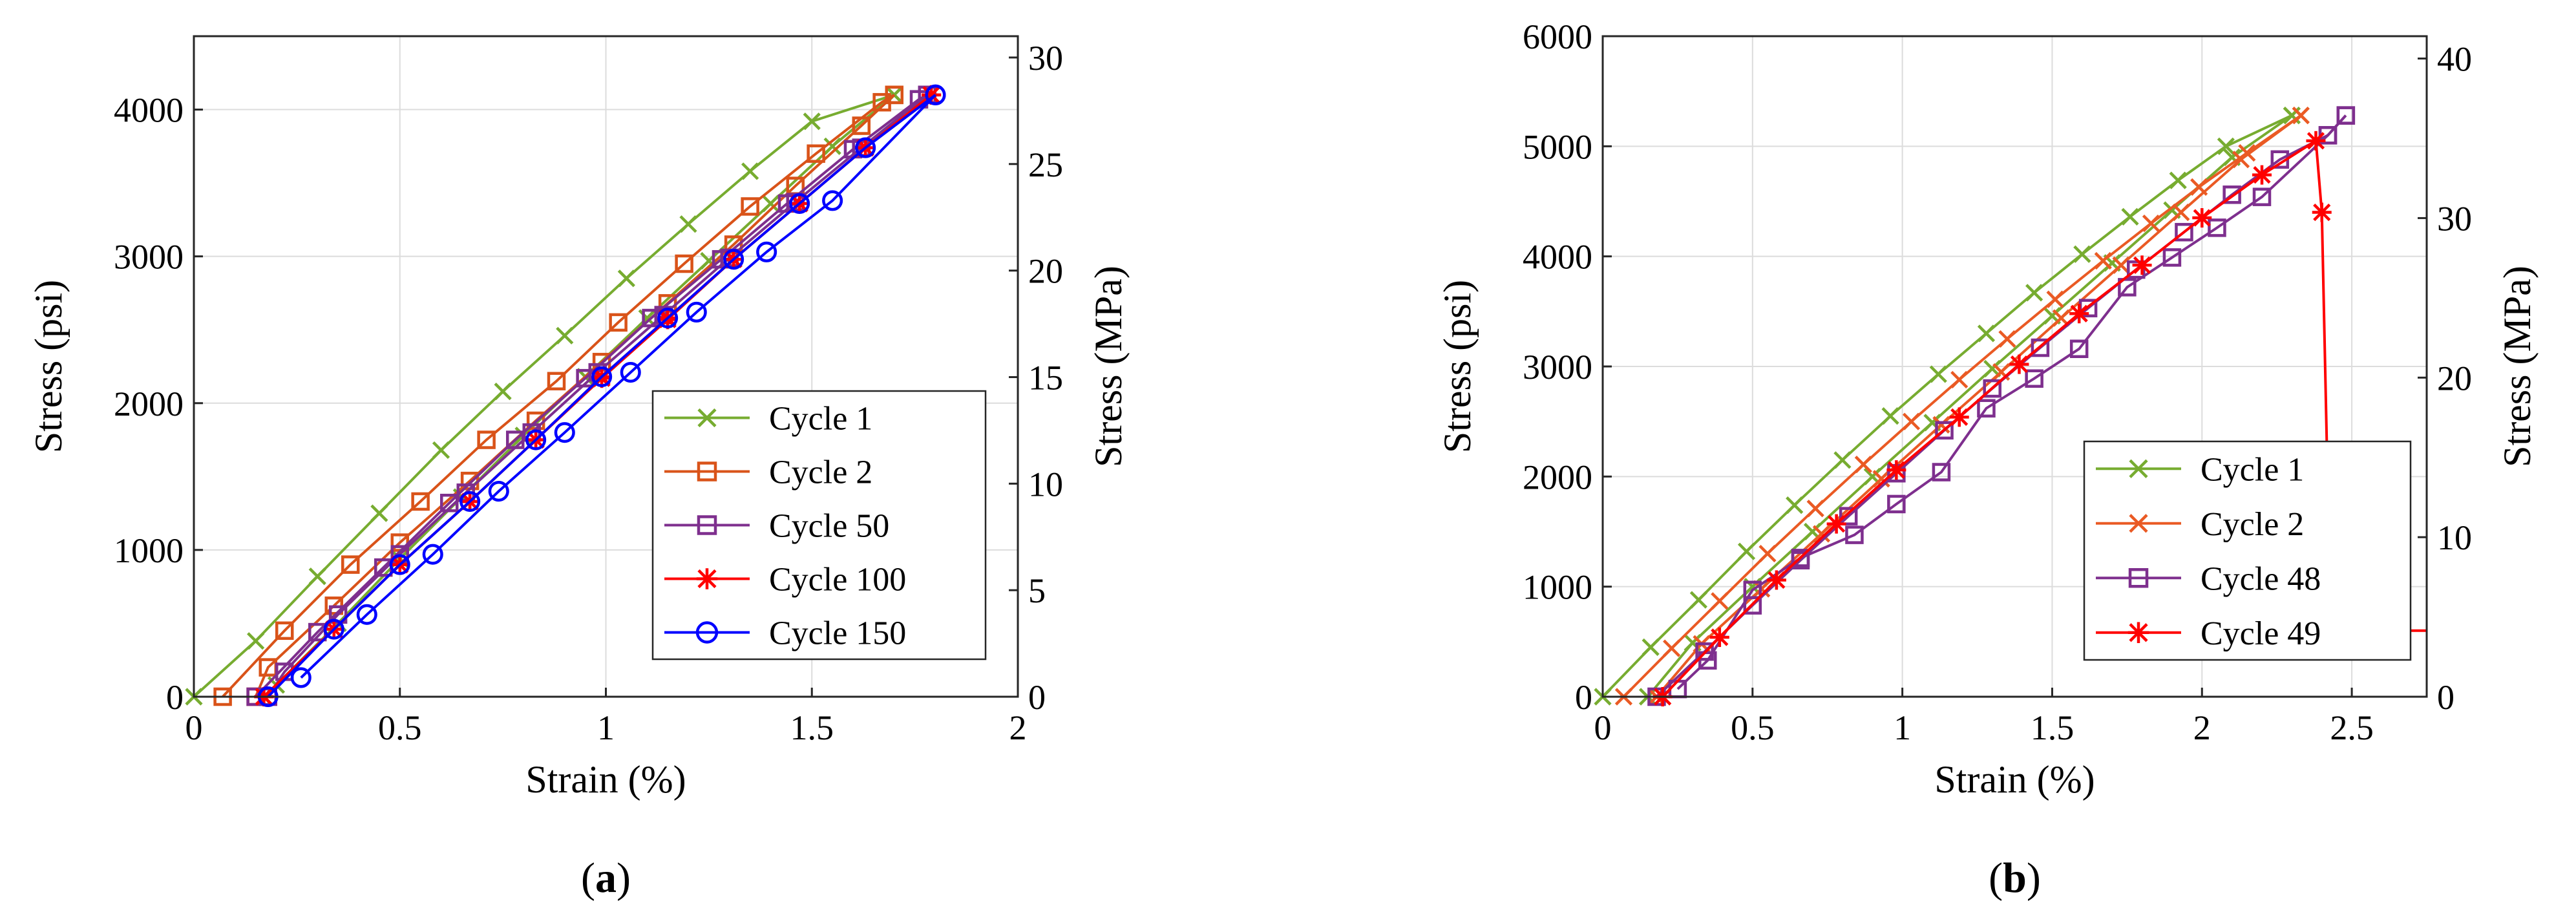 The height and width of the screenshot is (921, 2576). What do you see at coordinates (1557, 36) in the screenshot?
I see `y-tick-label: 6000` at bounding box center [1557, 36].